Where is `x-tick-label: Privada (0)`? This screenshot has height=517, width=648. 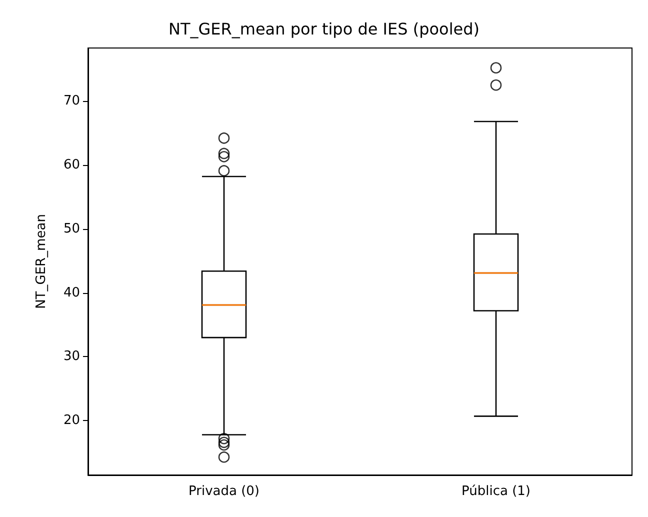
x-tick-label: Privada (0) is located at coordinates (224, 491).